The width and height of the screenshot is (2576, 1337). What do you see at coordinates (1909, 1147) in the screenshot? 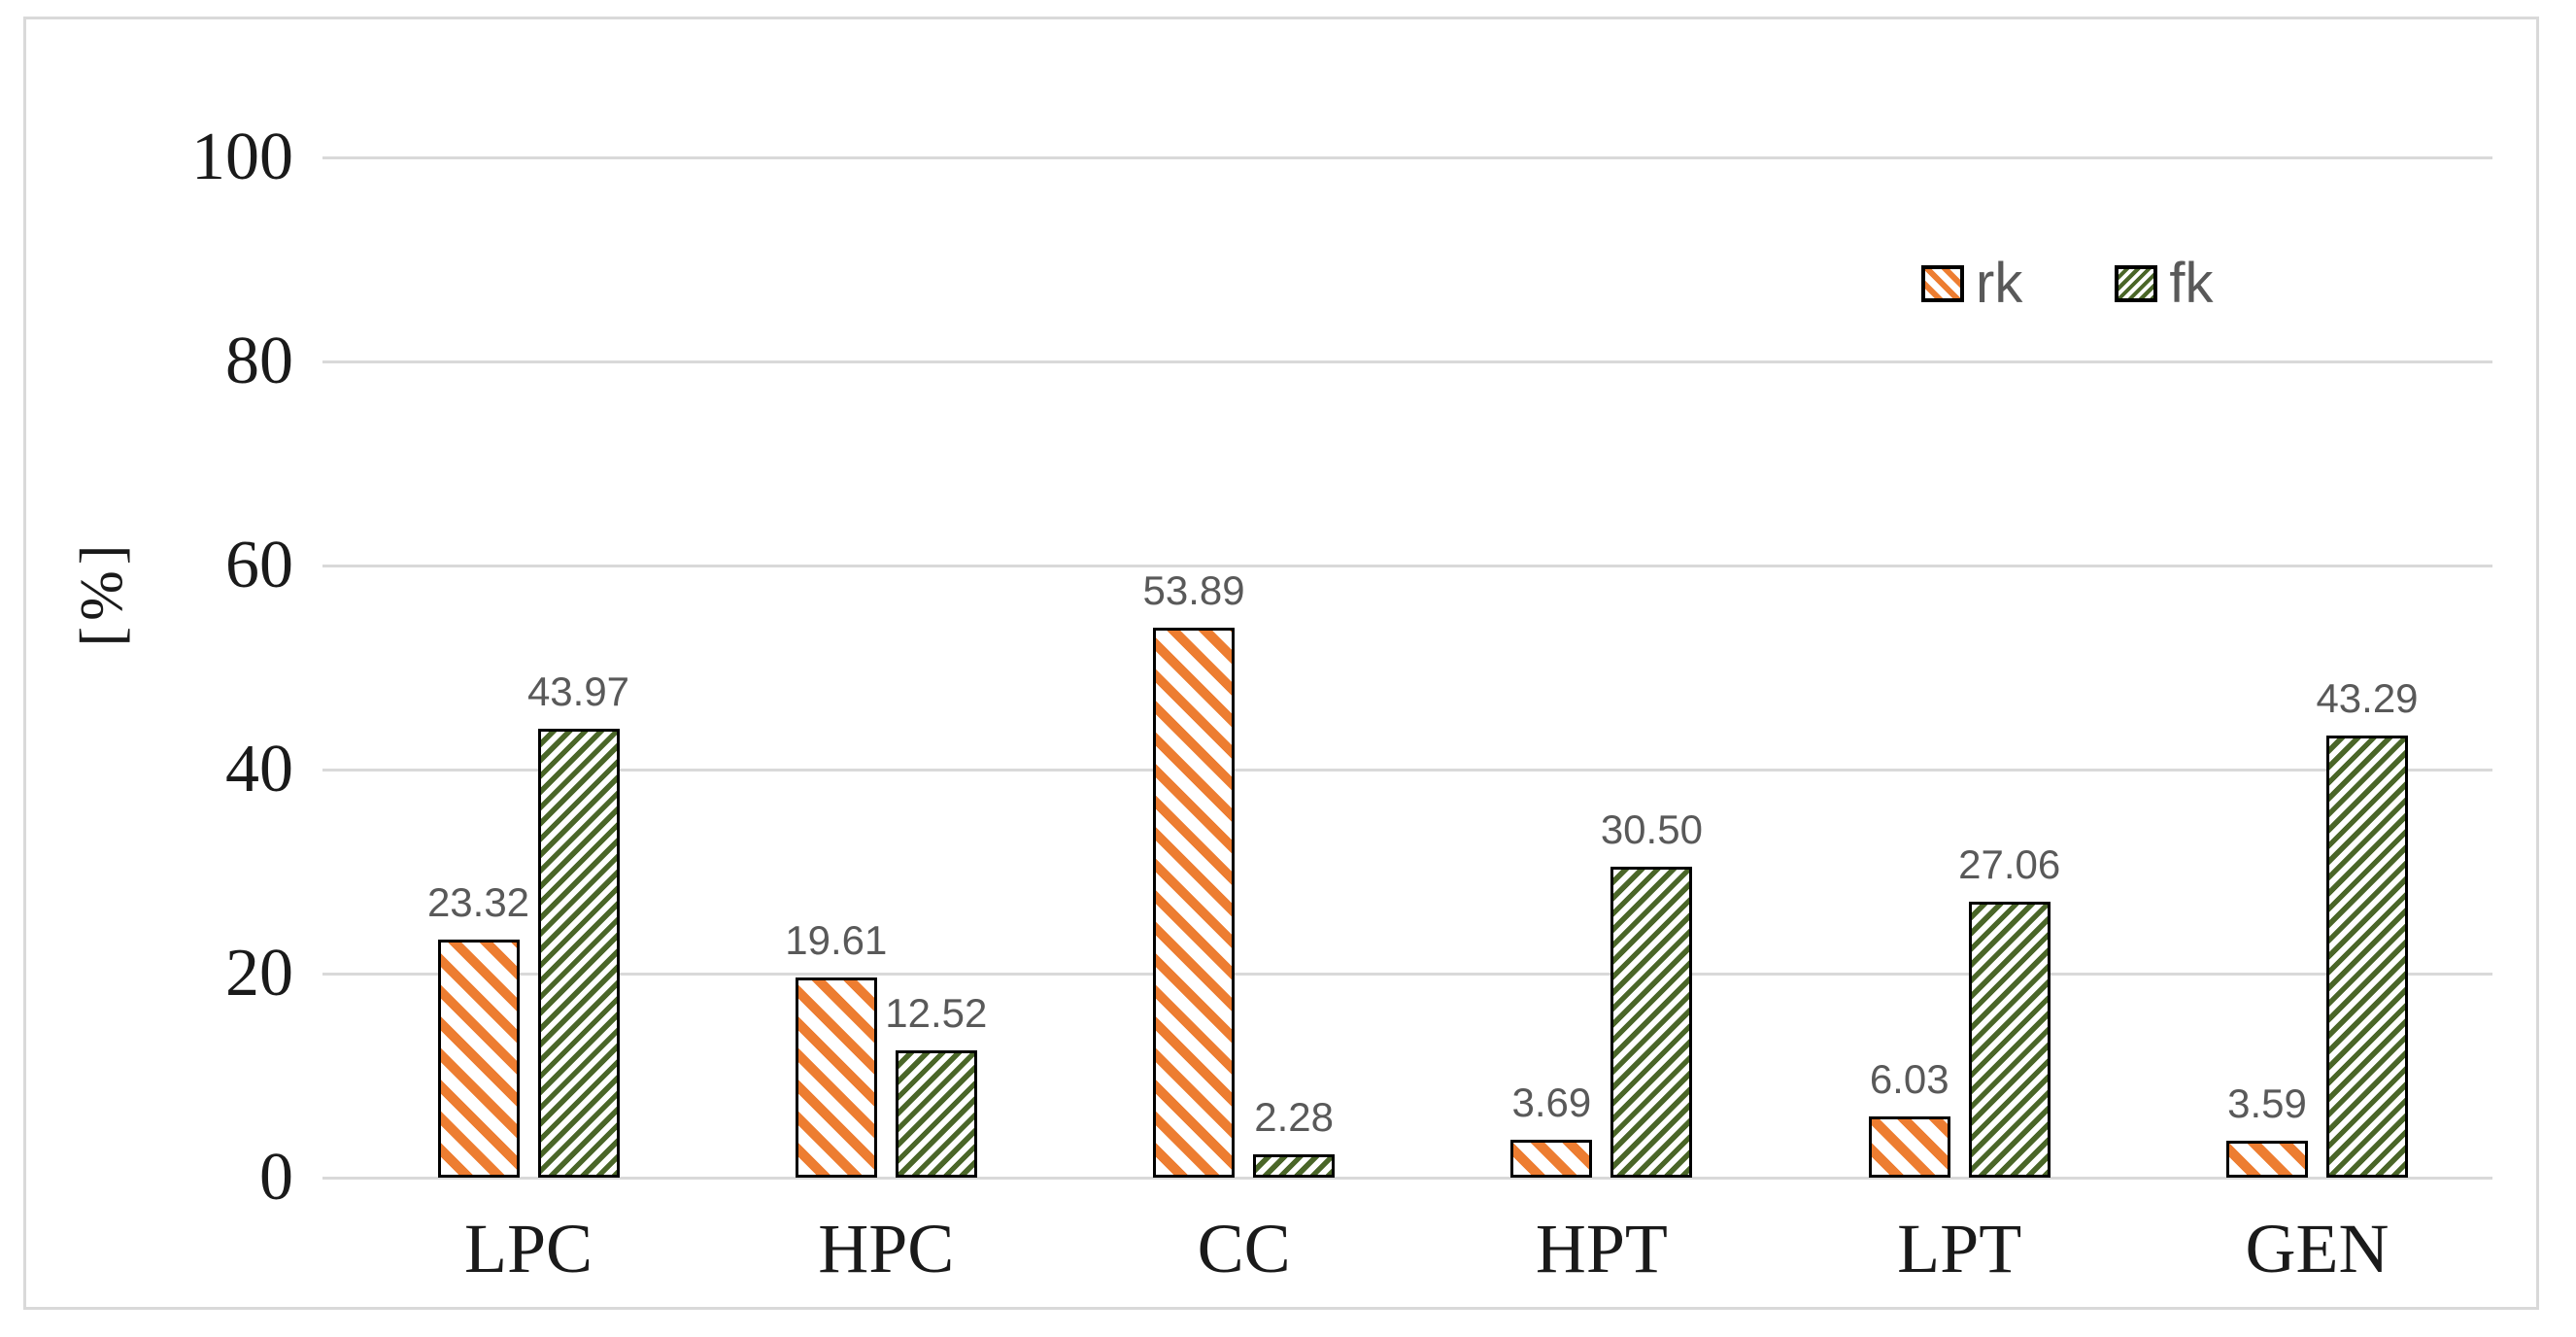
I see `bar-rk-LPT` at bounding box center [1909, 1147].